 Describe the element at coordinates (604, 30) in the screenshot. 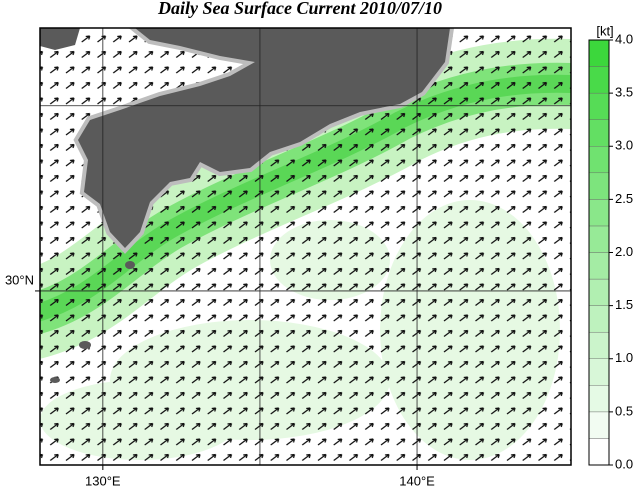

I see `colorbar-unit: [kt]` at that location.